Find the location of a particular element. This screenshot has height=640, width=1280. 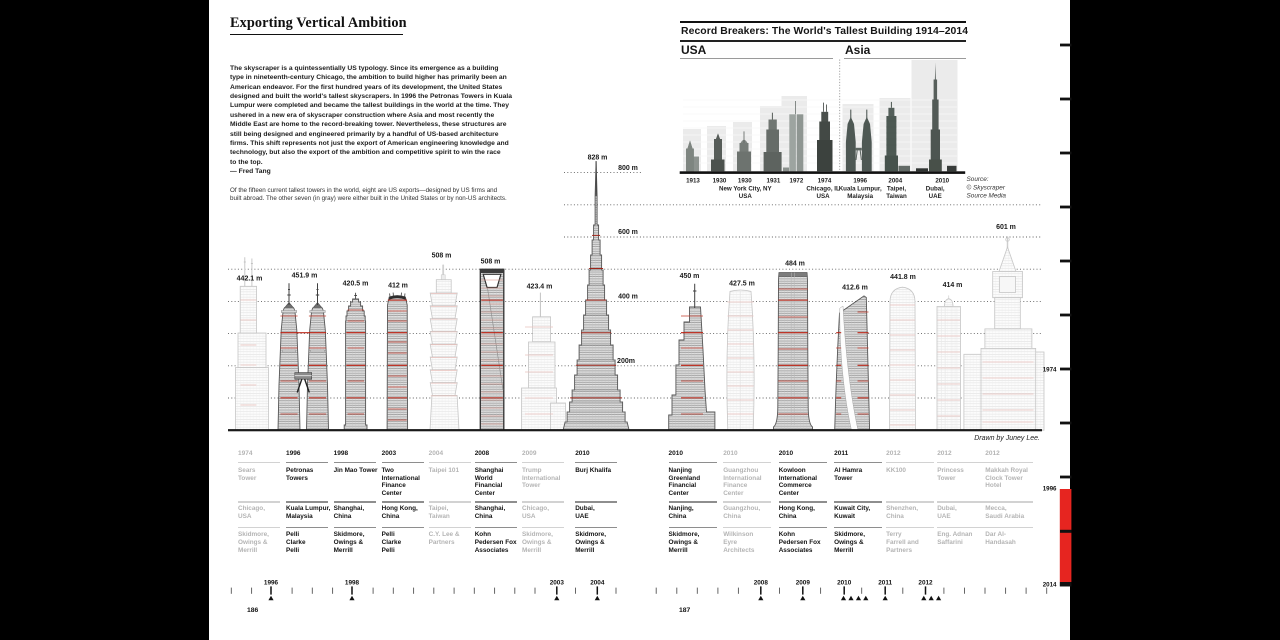

svg-text: Source: is located at coordinates (978, 179).